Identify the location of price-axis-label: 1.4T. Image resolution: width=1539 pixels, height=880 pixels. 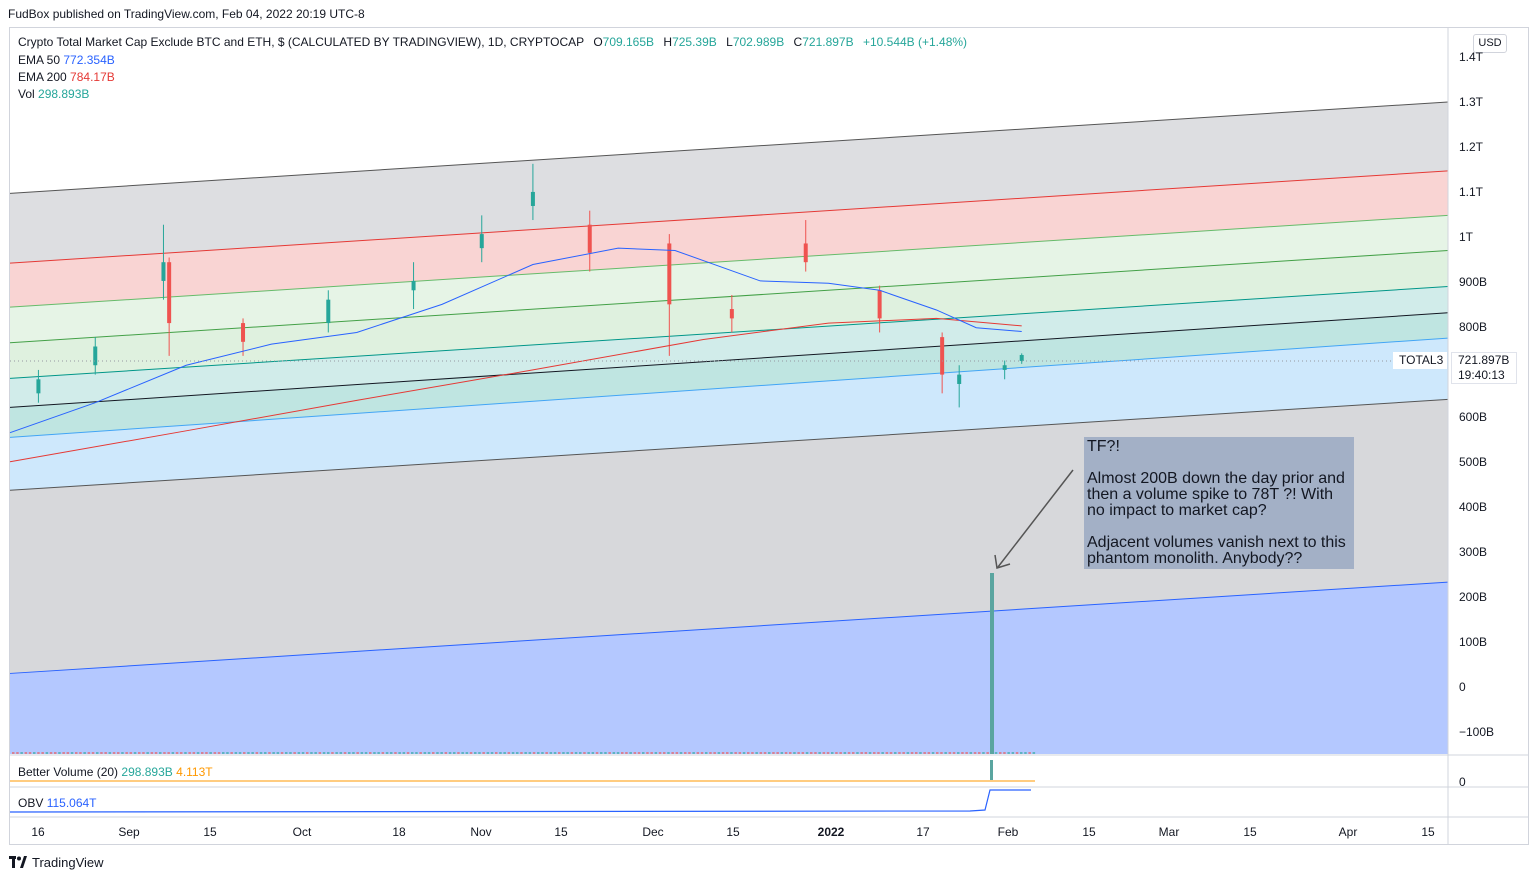
(1471, 57).